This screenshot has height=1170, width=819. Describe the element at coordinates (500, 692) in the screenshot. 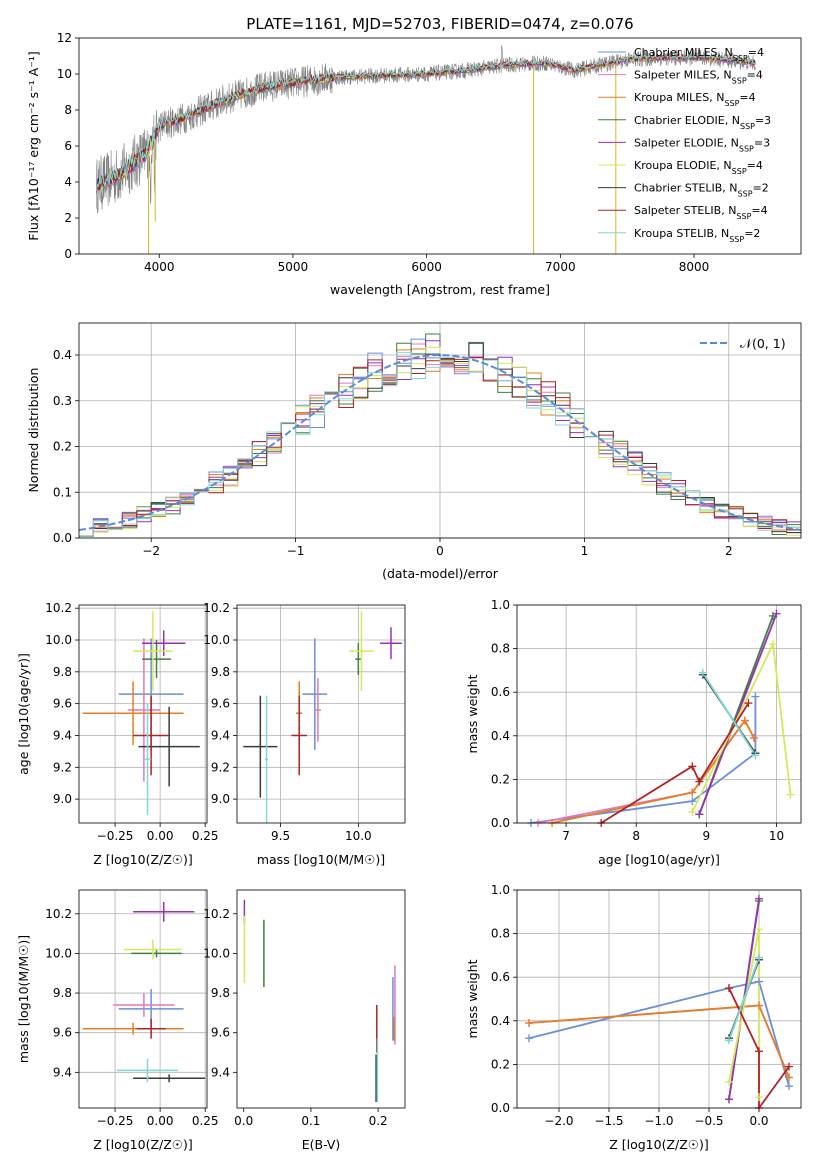

I see `y-tick-label: 0.6` at that location.